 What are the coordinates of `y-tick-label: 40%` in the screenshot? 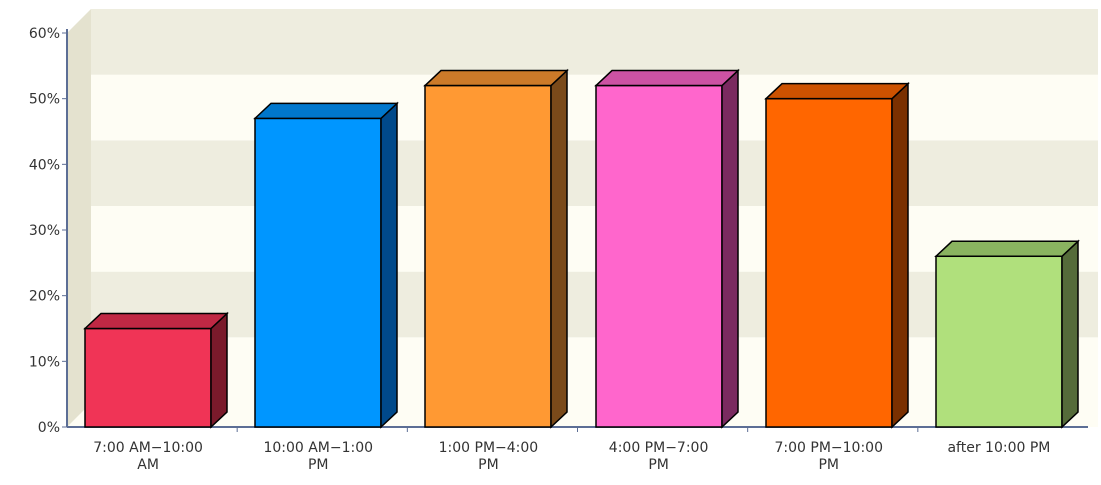 It's located at (44, 165).